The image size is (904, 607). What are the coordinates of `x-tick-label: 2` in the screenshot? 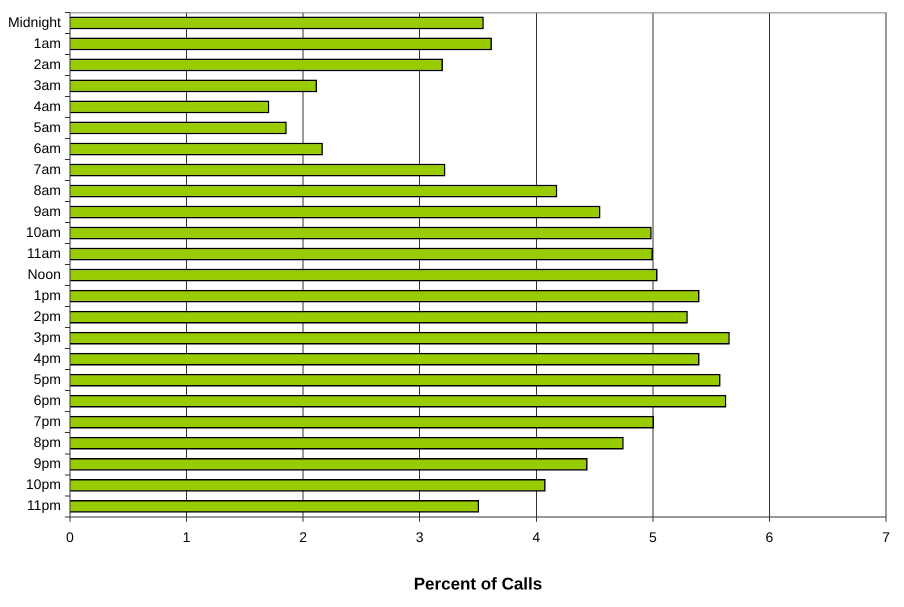 It's located at (303, 537).